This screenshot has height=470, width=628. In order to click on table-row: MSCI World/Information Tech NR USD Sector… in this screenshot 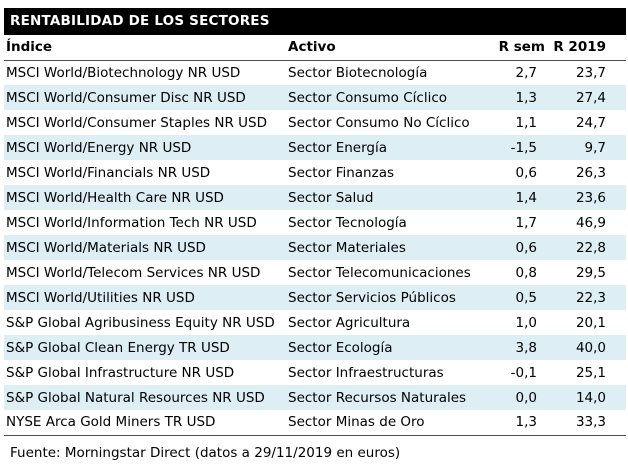, I will do `click(315, 222)`.